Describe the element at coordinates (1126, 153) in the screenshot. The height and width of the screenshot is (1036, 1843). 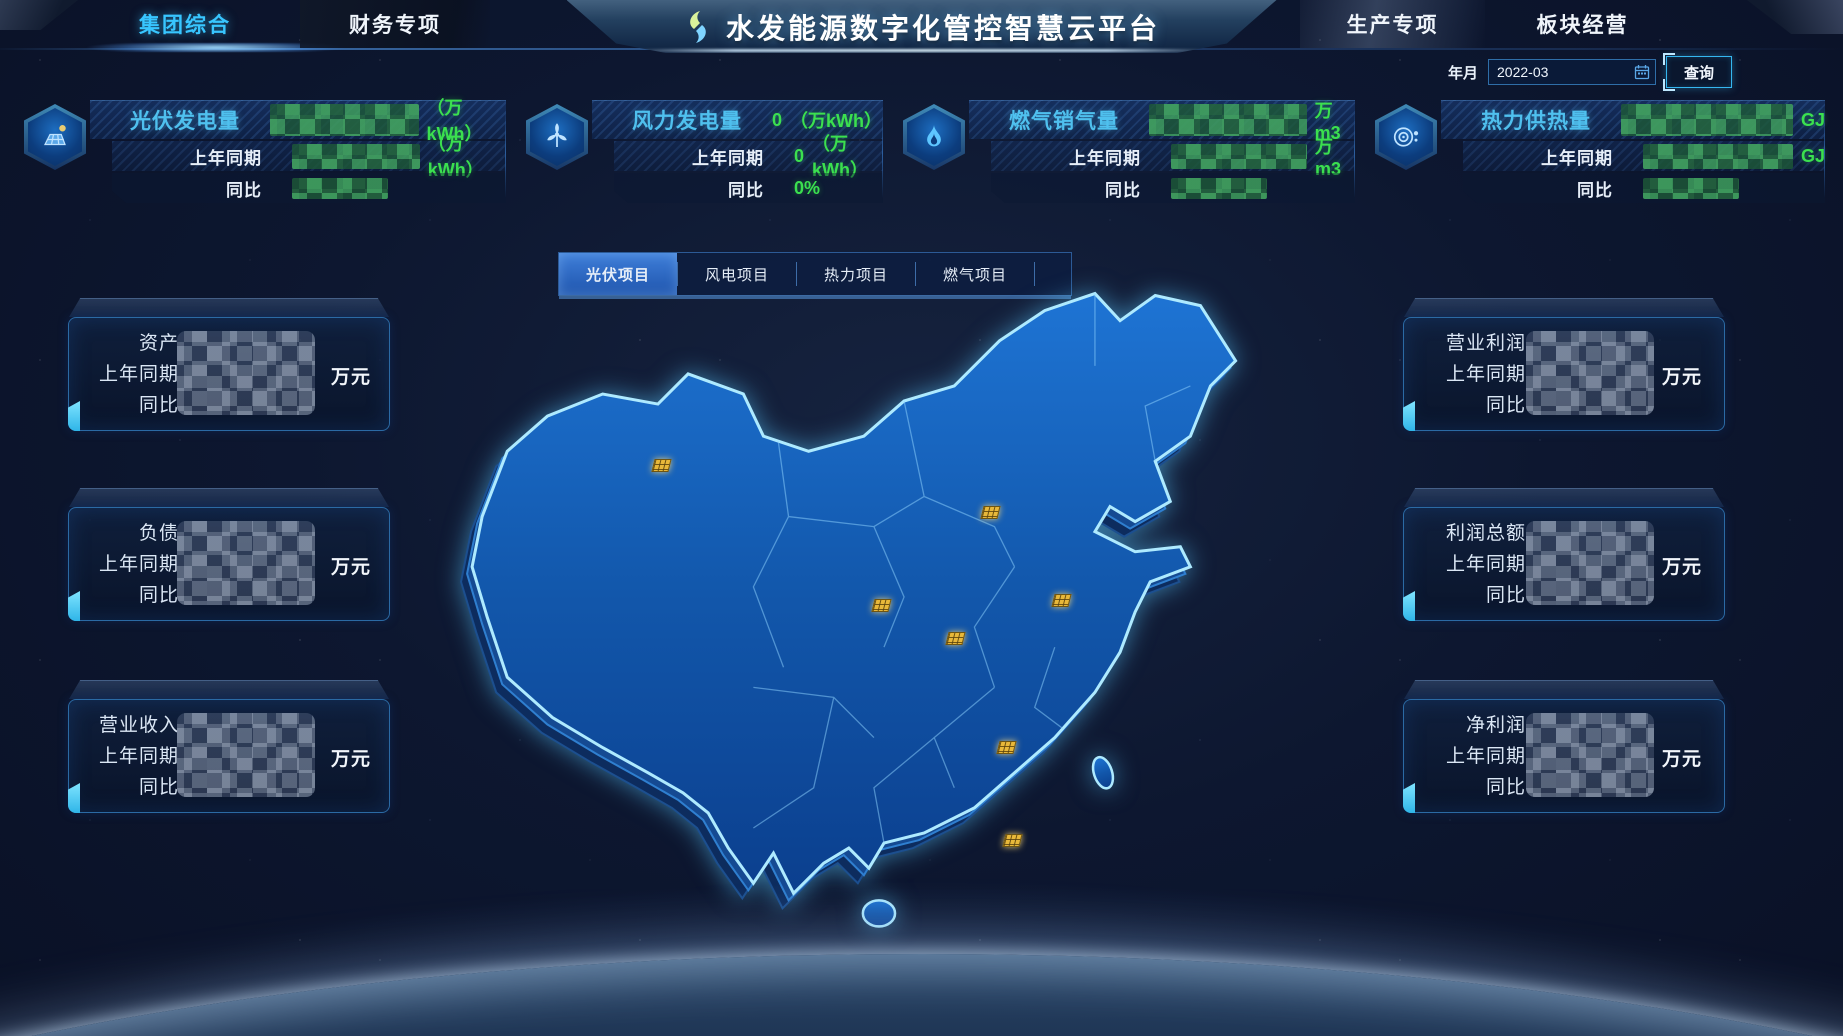
I see `kpi-card-gas-sales: 燃气销气量 万m3 上年同期 万m3 同比` at that location.